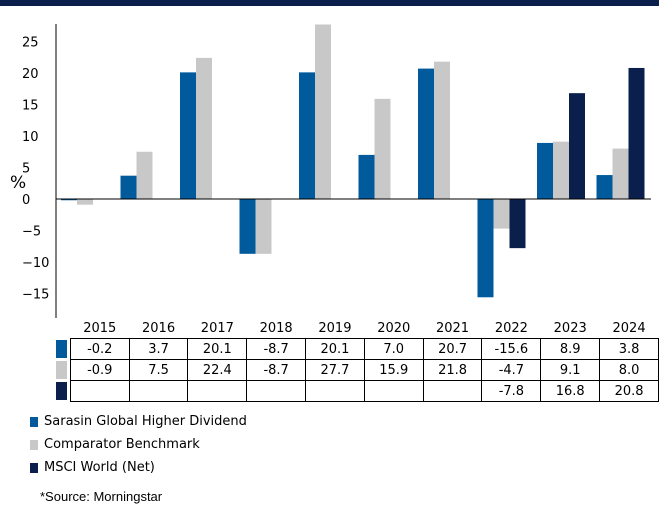 Image resolution: width=659 pixels, height=506 pixels. Describe the element at coordinates (276, 328) in the screenshot. I see `x-tick-label: 2018` at that location.